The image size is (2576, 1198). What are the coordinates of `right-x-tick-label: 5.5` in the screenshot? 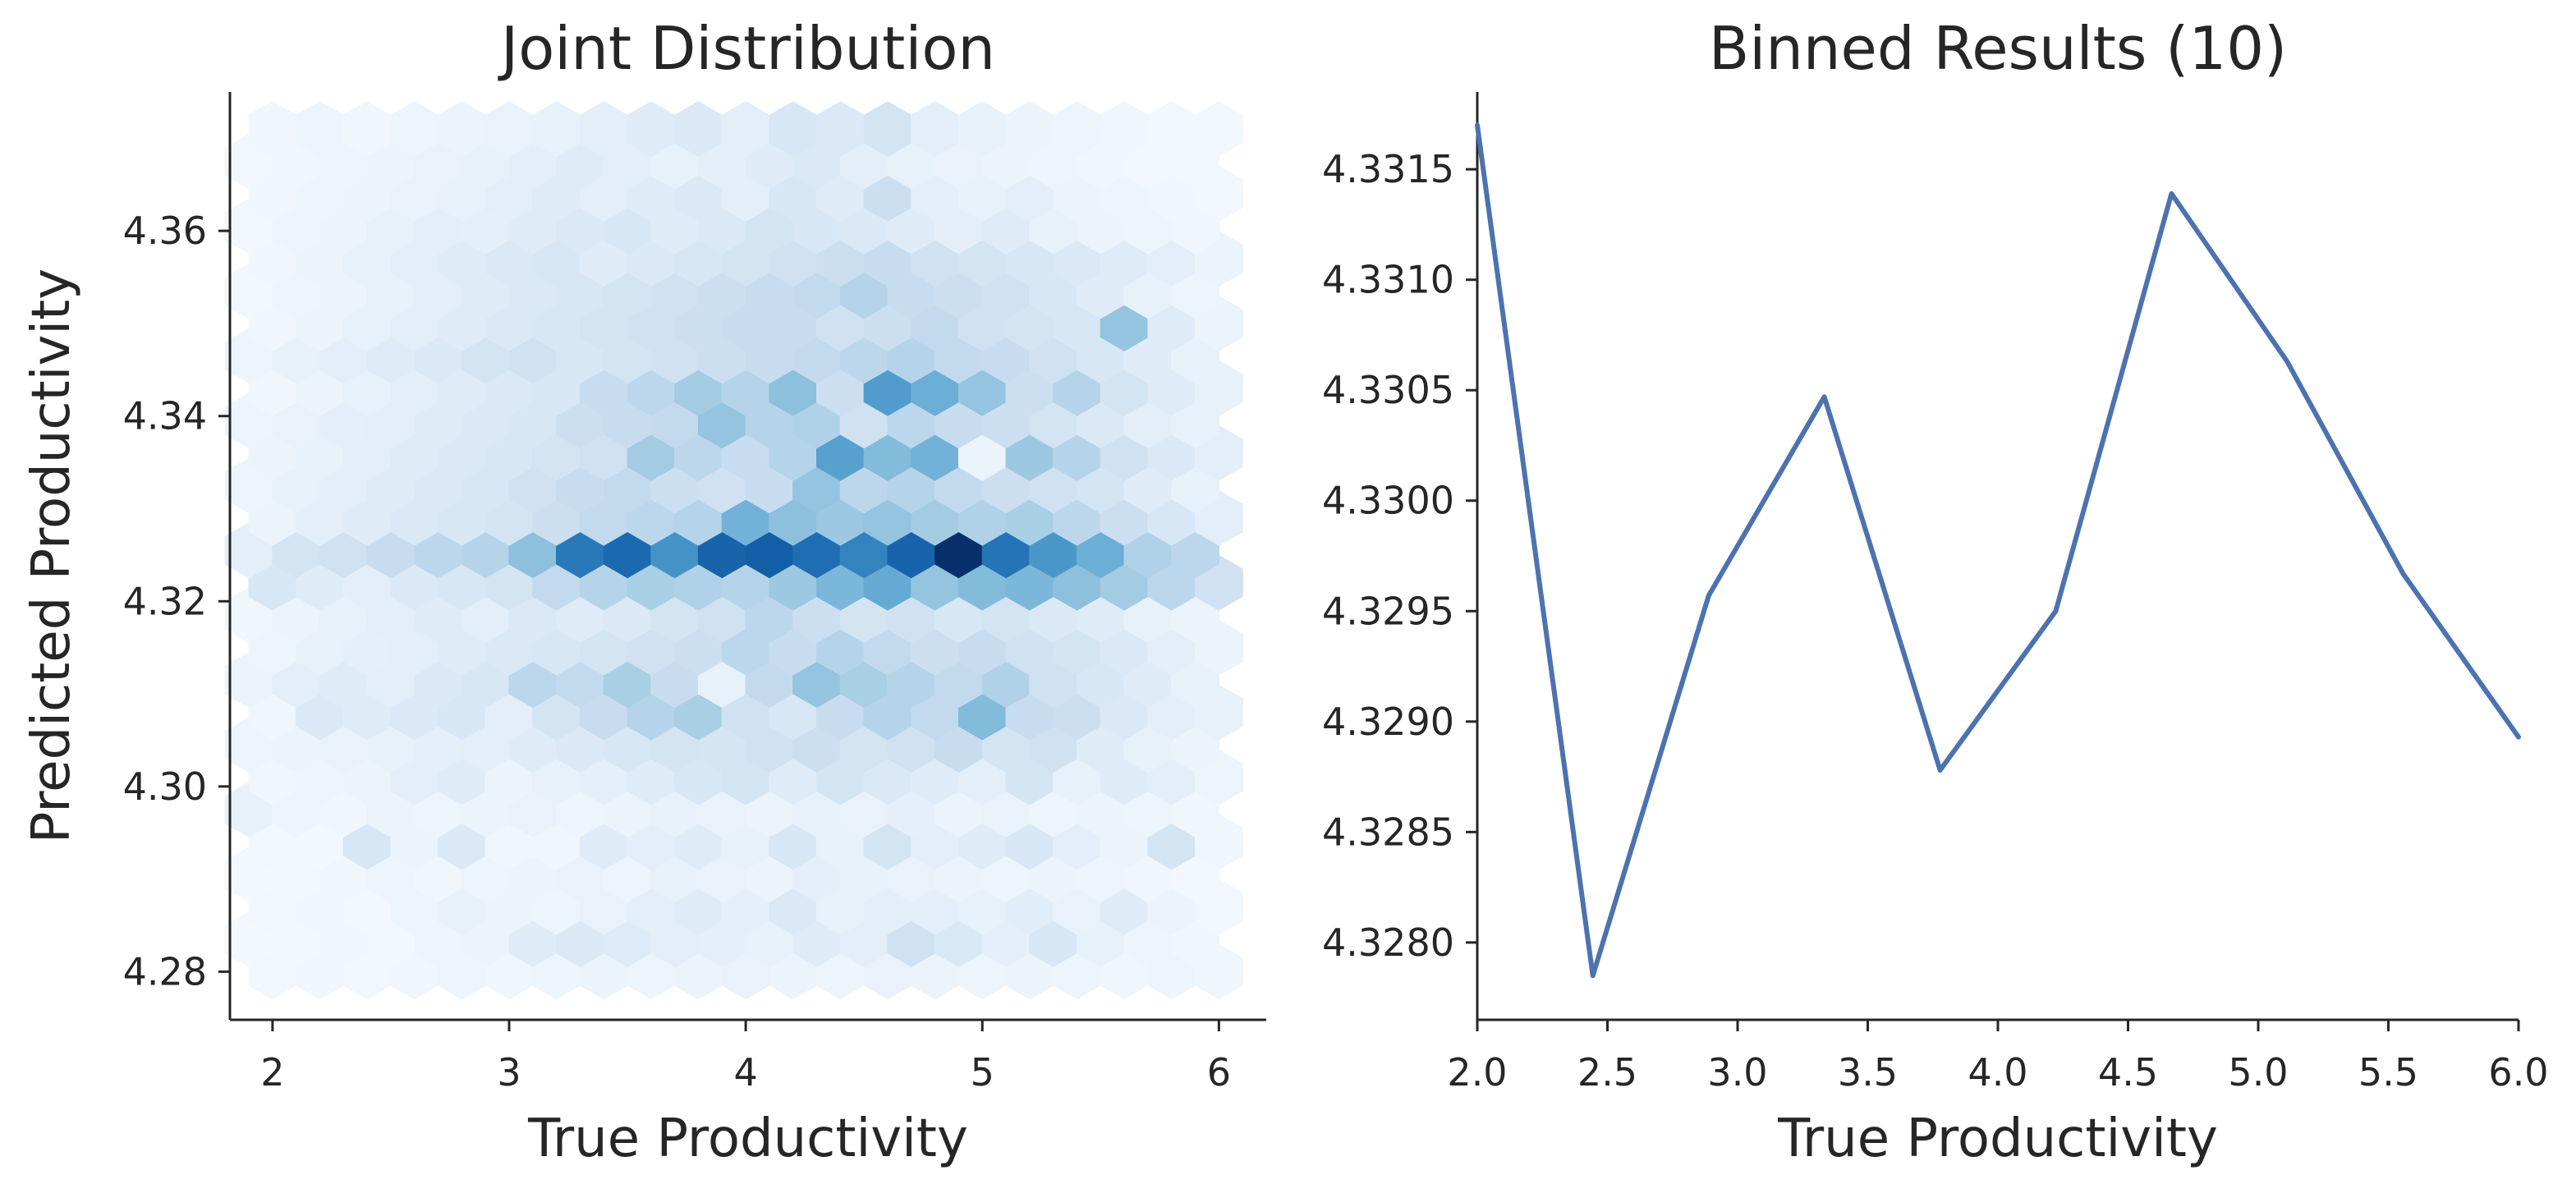 It's located at (2388, 1072).